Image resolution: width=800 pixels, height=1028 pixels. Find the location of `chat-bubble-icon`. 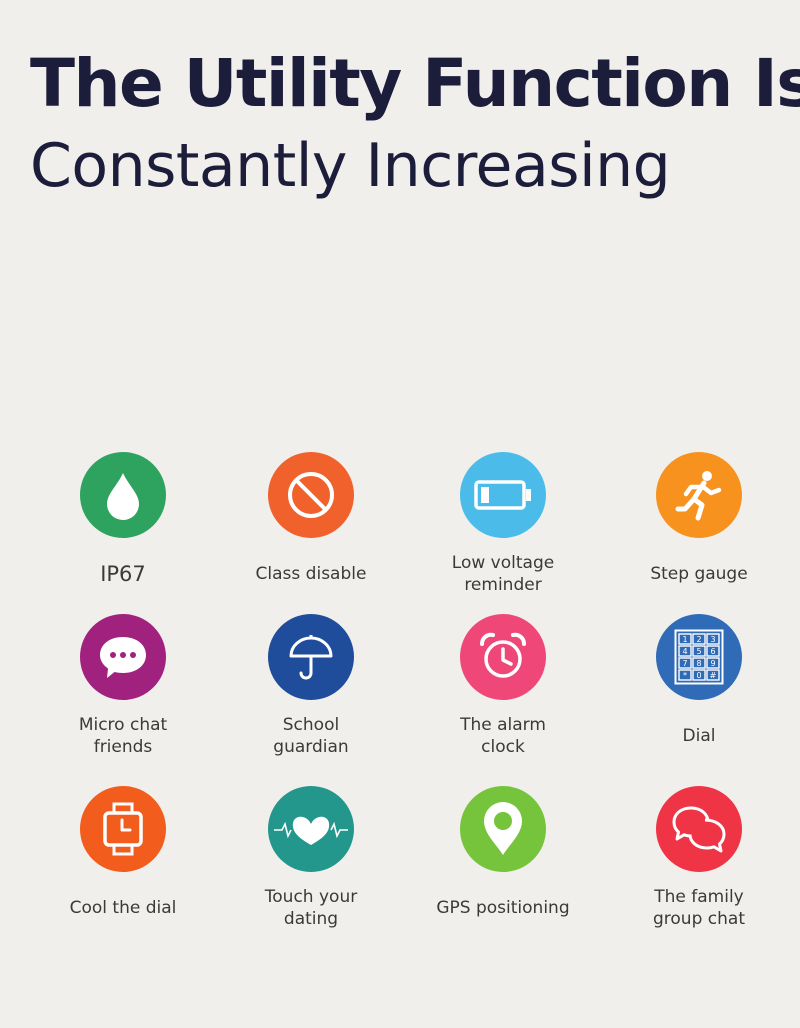

chat-bubble-icon is located at coordinates (123, 657).